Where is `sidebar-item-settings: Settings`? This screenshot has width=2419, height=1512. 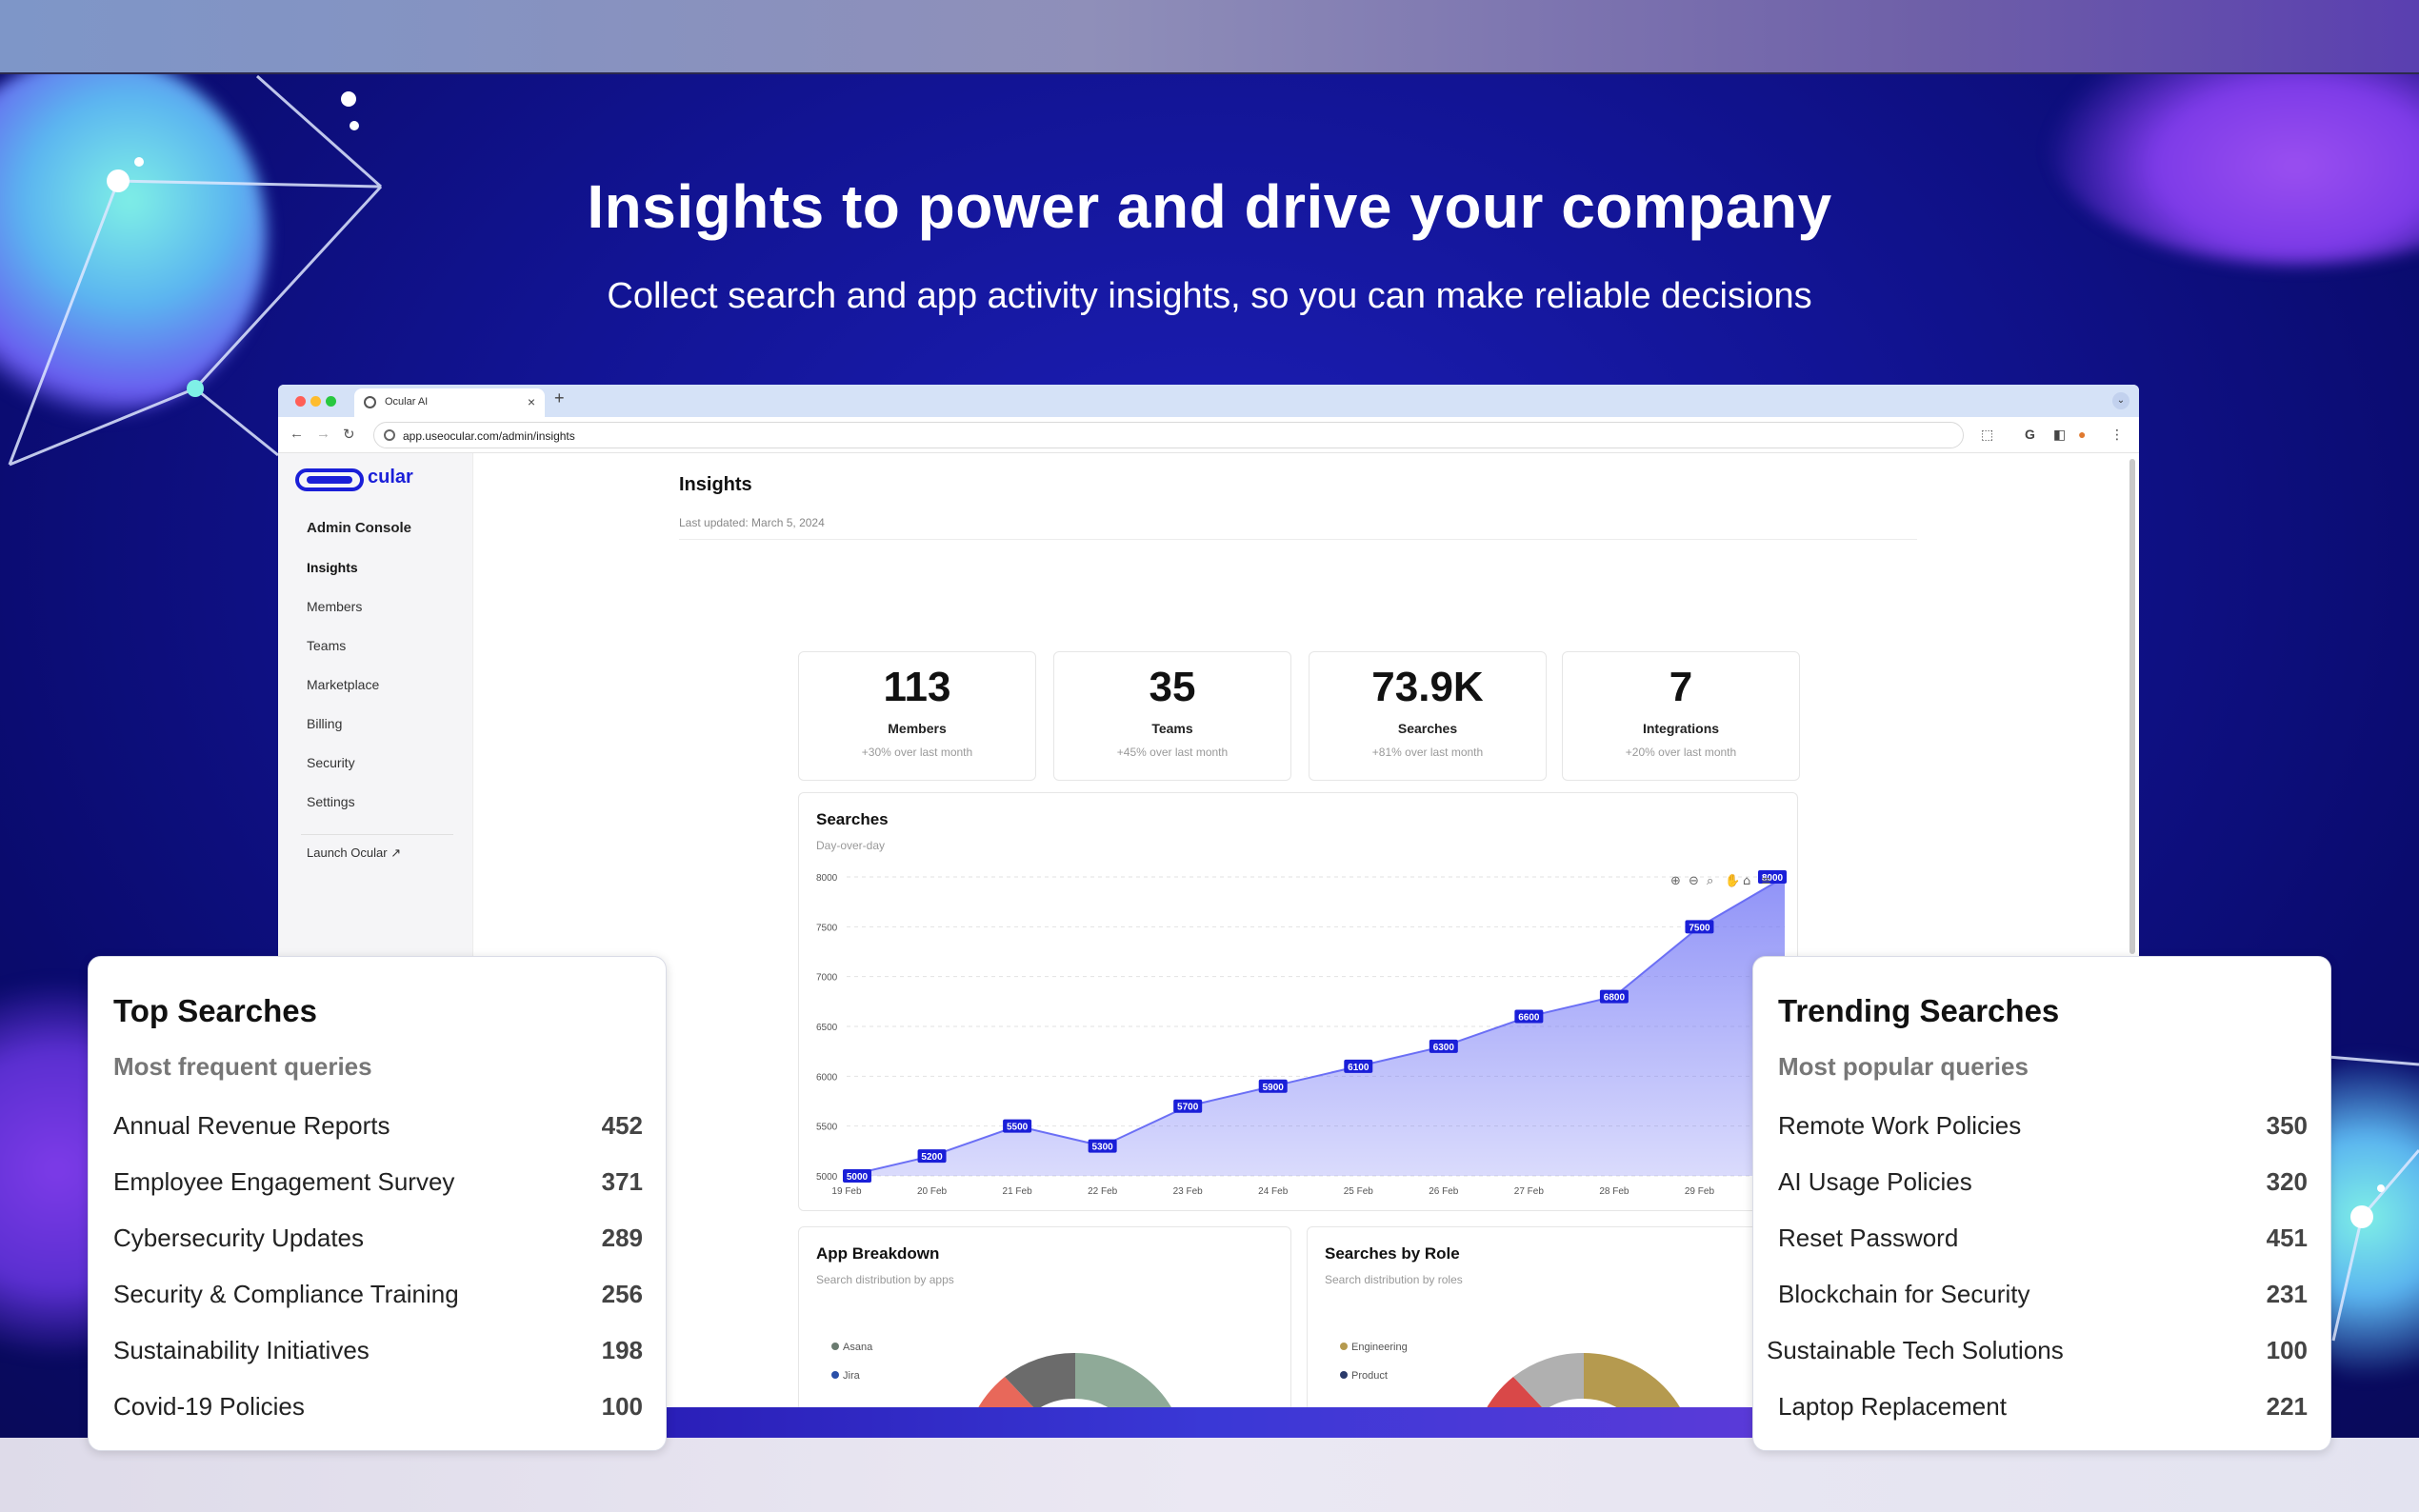
sidebar-item-settings: Settings is located at coordinates (331, 801).